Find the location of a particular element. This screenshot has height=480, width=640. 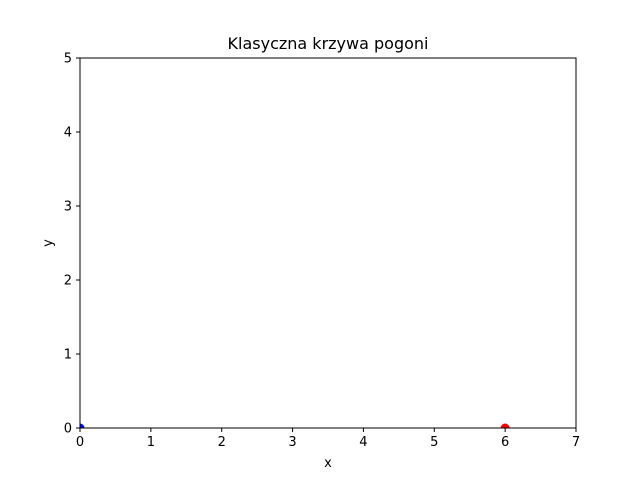

x-tick-label: 3 is located at coordinates (292, 442).